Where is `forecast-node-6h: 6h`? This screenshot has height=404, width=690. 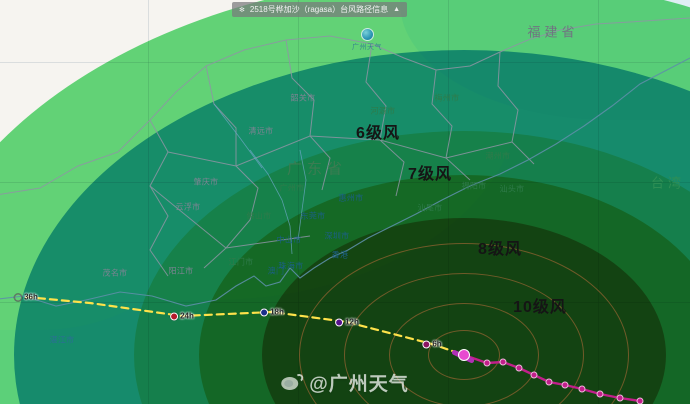 forecast-node-6h: 6h is located at coordinates (432, 344).